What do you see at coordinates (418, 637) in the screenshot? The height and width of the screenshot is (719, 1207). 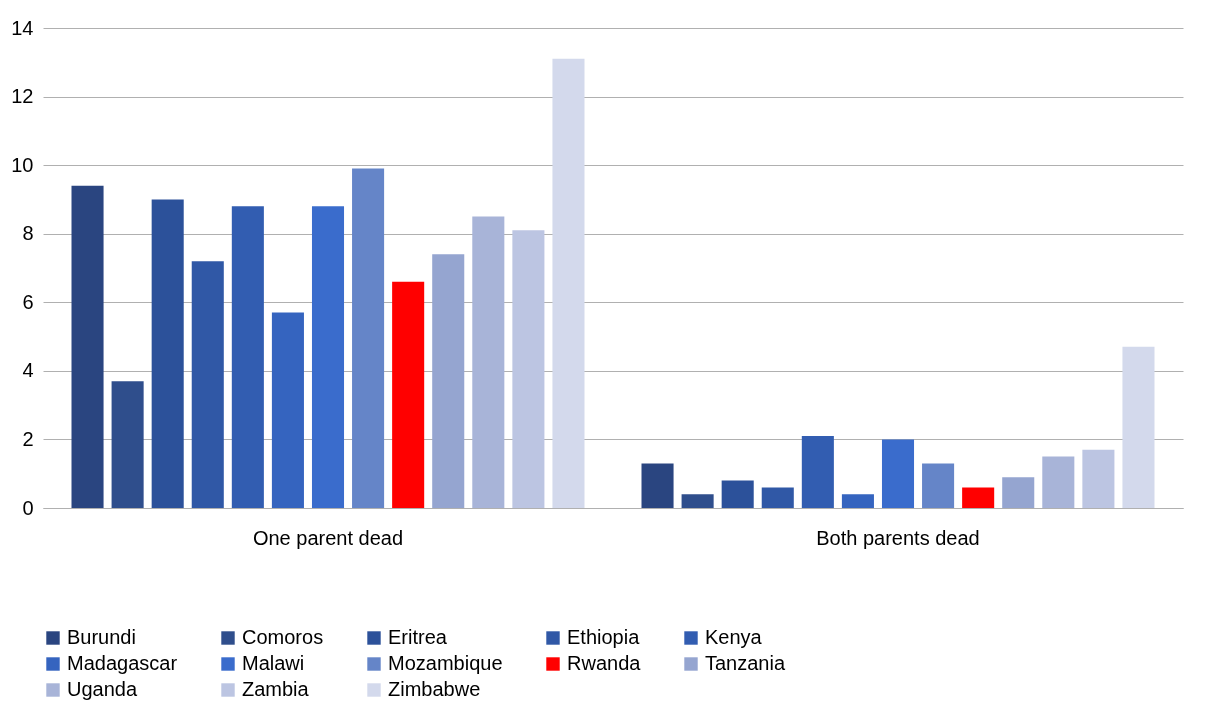 I see `legend-label: Eritrea` at bounding box center [418, 637].